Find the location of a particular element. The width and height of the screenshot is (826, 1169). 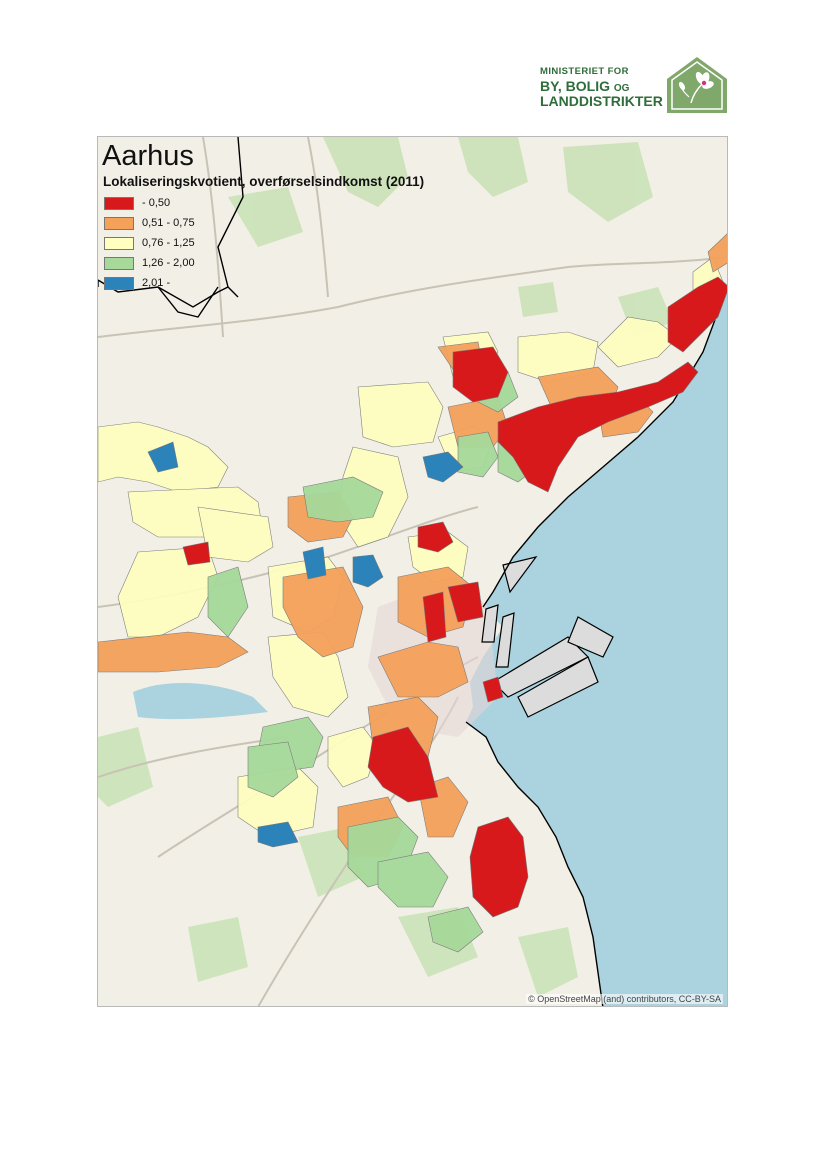

map-title: Aarhus is located at coordinates (148, 156).